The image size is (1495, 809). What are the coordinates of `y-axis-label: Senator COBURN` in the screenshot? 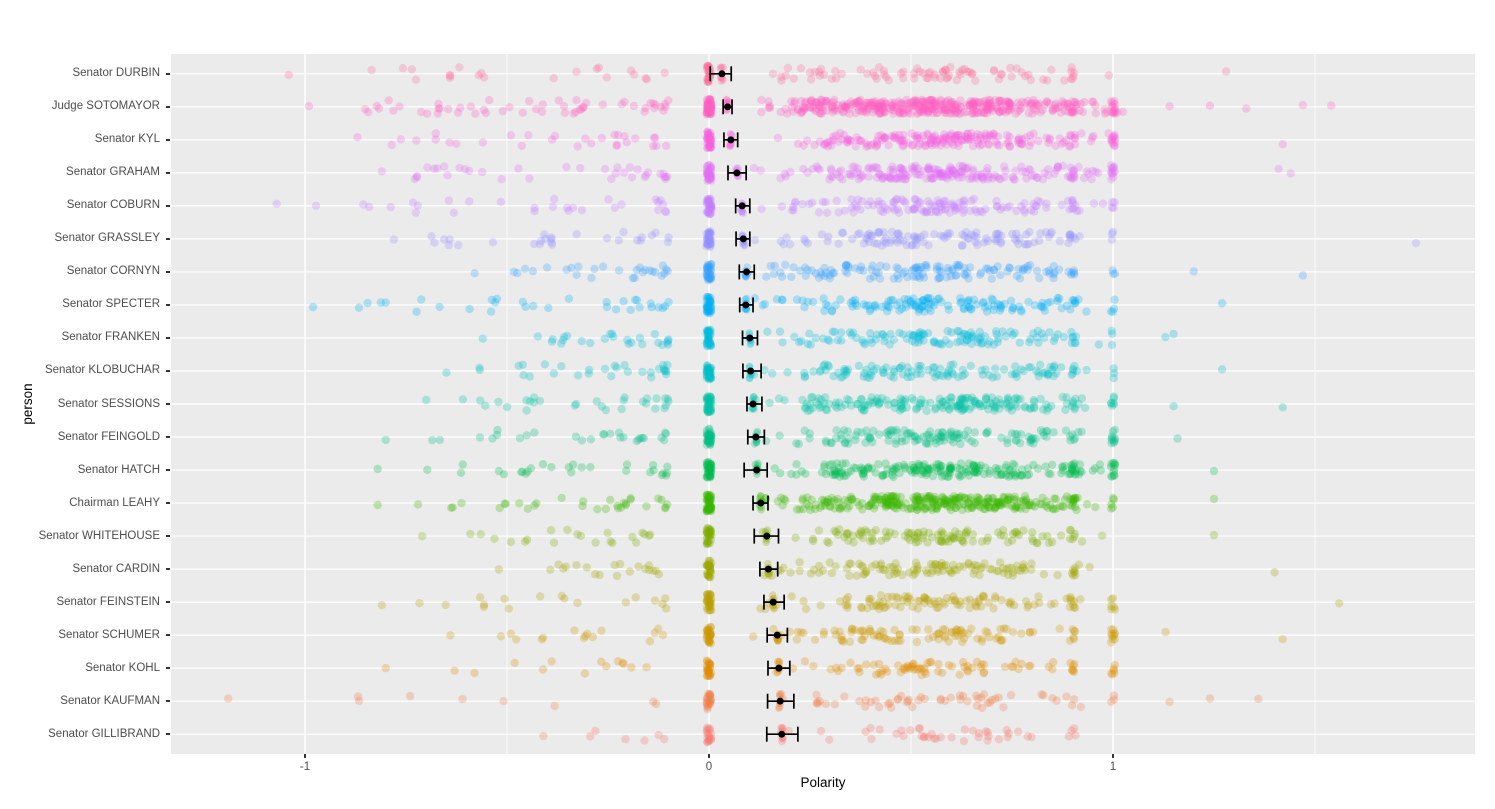 It's located at (113, 205).